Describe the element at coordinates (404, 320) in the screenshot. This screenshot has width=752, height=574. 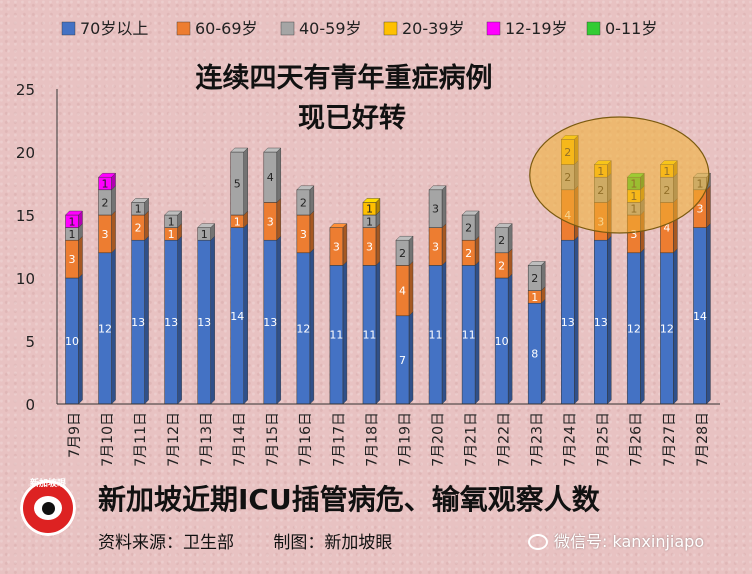
I see `bar-stack: 7 4 2` at that location.